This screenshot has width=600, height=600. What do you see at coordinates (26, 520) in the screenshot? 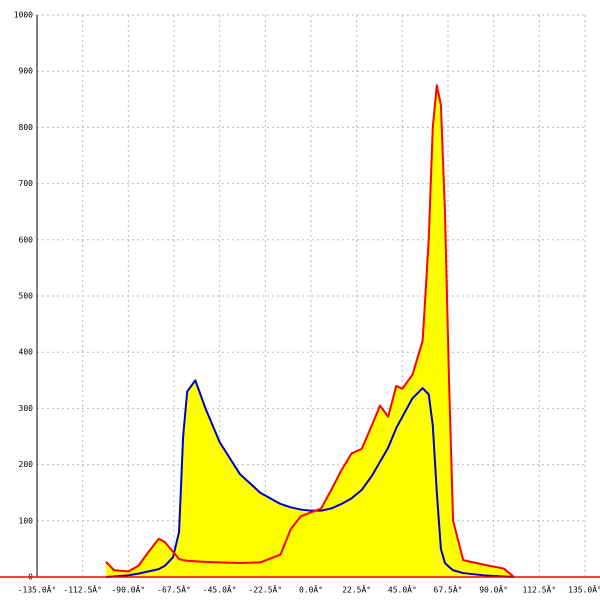
I see `y-tick-label: 100` at bounding box center [26, 520].